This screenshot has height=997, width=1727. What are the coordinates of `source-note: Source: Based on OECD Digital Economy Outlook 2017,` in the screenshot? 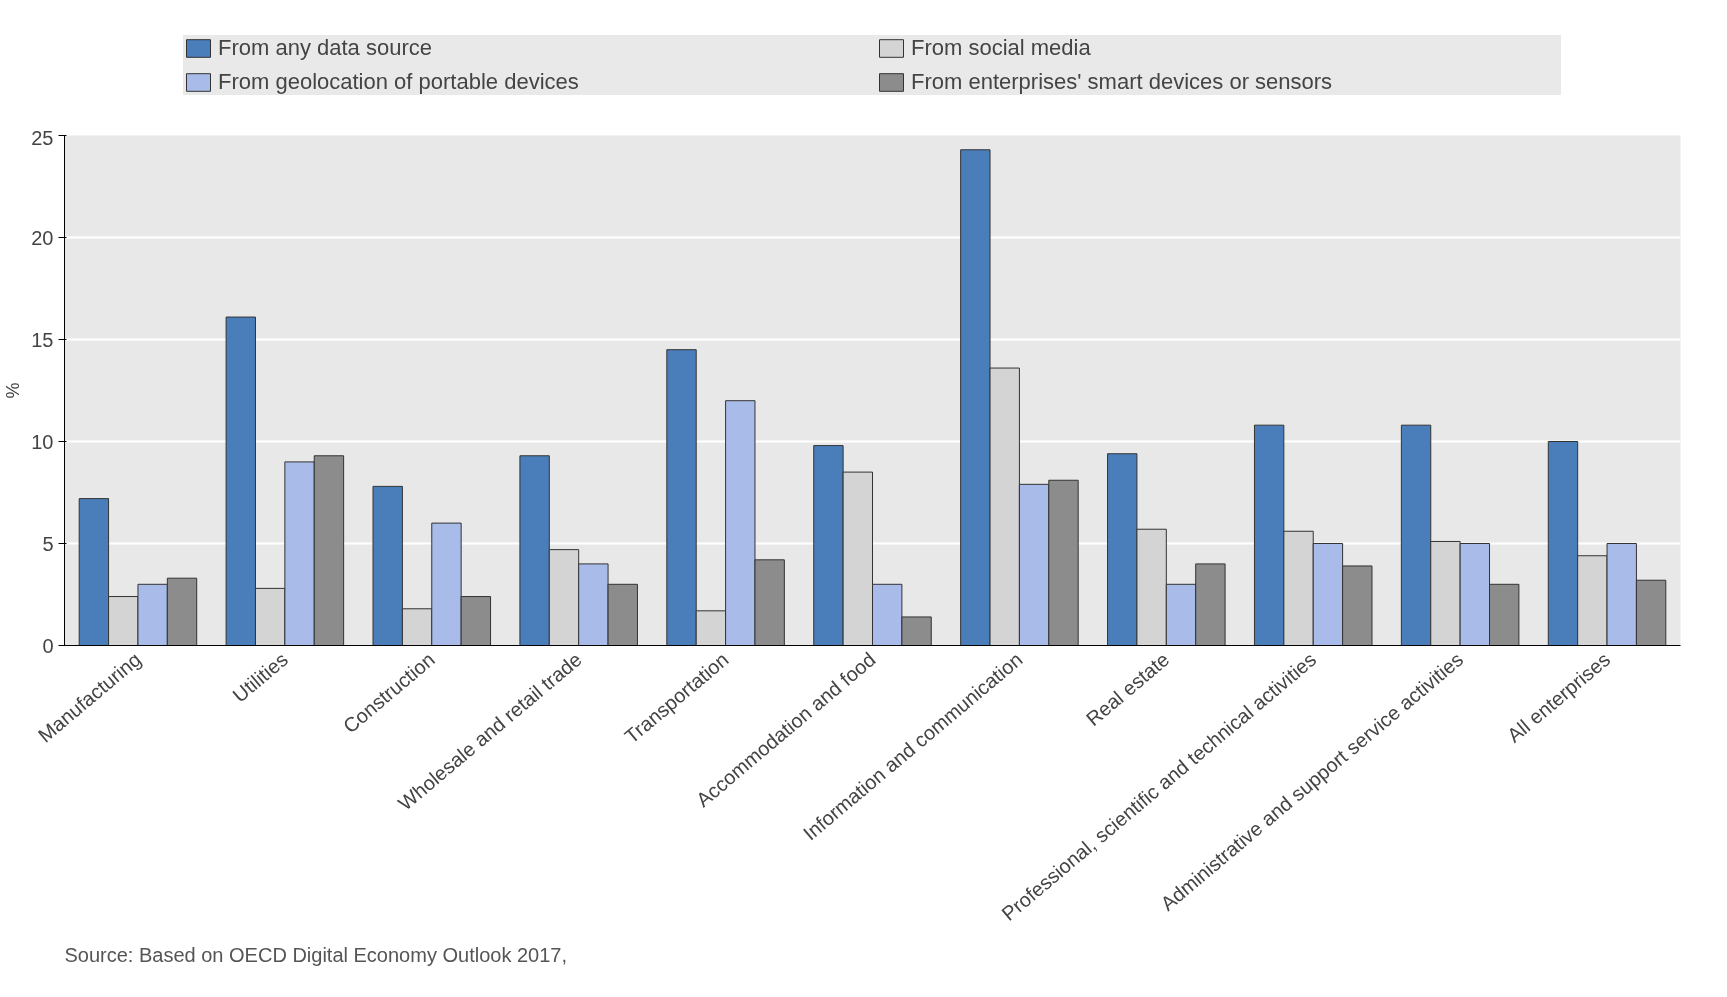 It's located at (315, 954).